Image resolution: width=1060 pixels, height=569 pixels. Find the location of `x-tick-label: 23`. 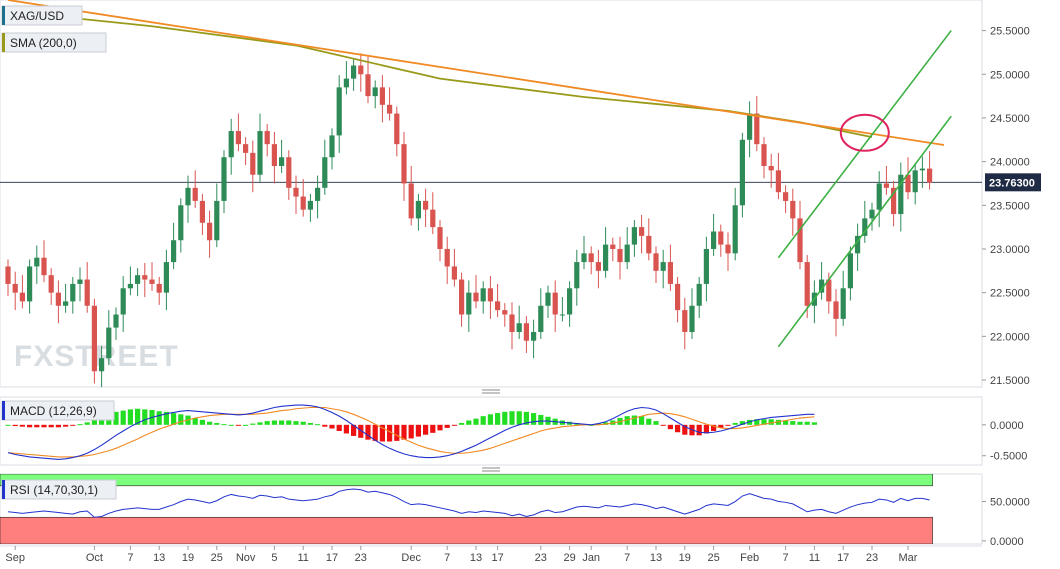

x-tick-label: 23 is located at coordinates (872, 558).